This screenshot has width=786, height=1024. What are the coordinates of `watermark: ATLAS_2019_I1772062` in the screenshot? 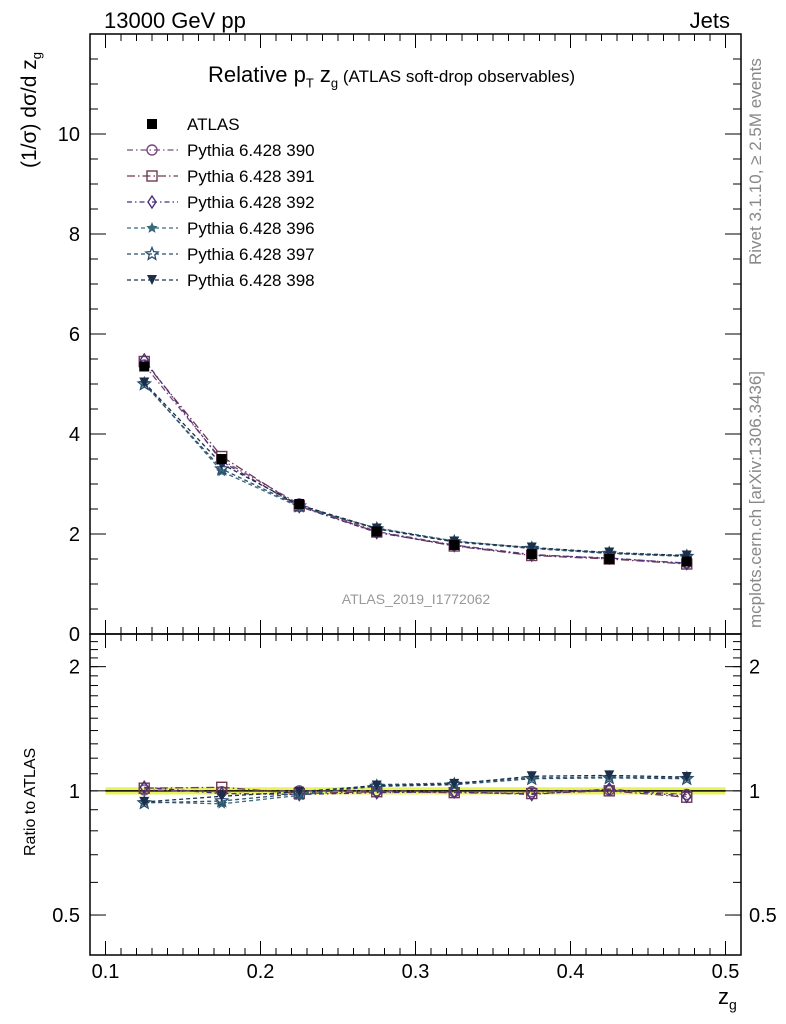 It's located at (416, 599).